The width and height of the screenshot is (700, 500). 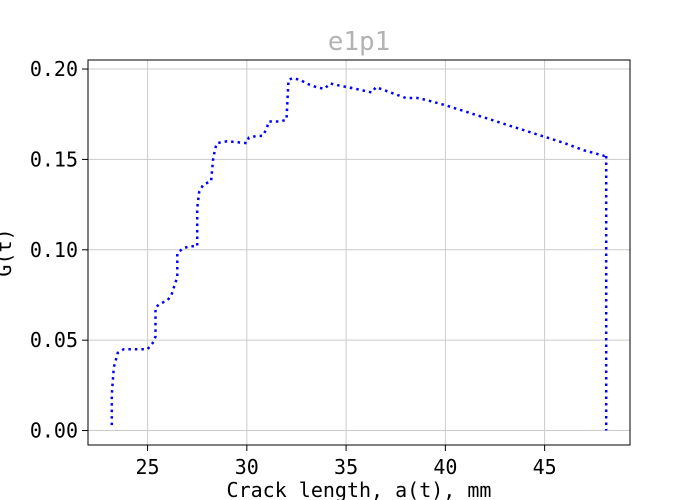 What do you see at coordinates (54, 431) in the screenshot?
I see `y-tick-label: 0.00` at bounding box center [54, 431].